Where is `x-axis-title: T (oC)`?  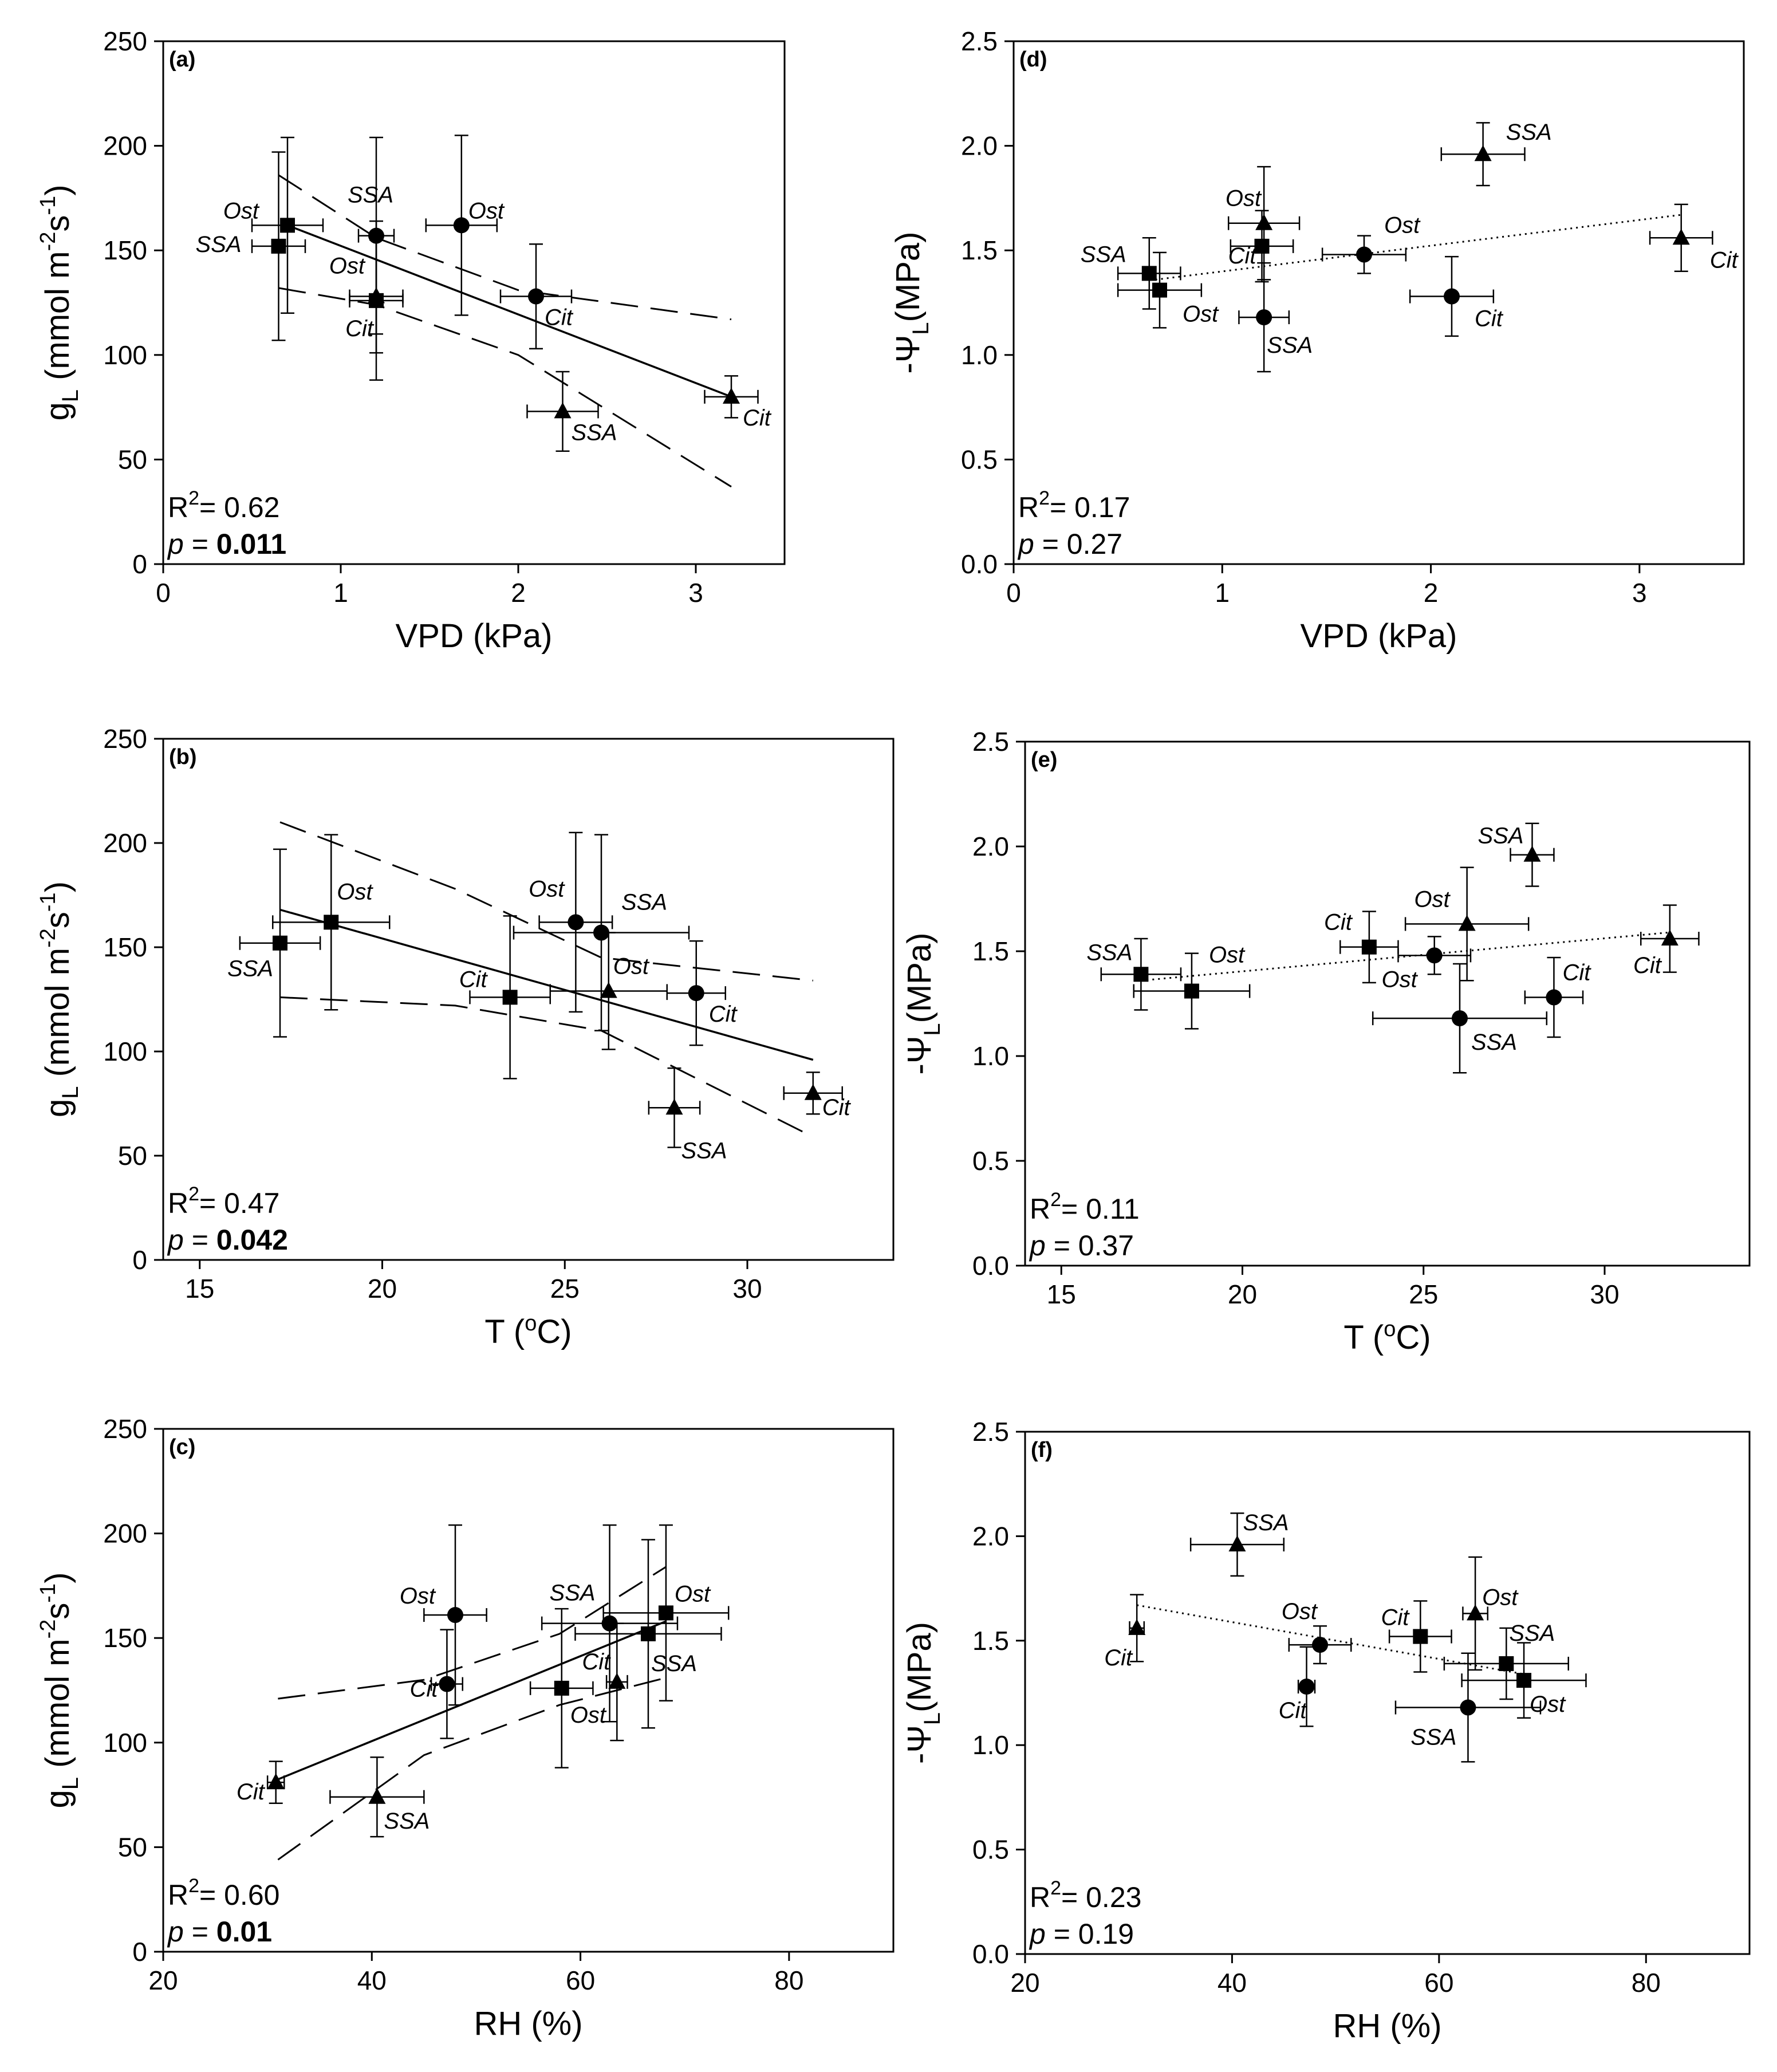 x-axis-title: T (oC) is located at coordinates (528, 1330).